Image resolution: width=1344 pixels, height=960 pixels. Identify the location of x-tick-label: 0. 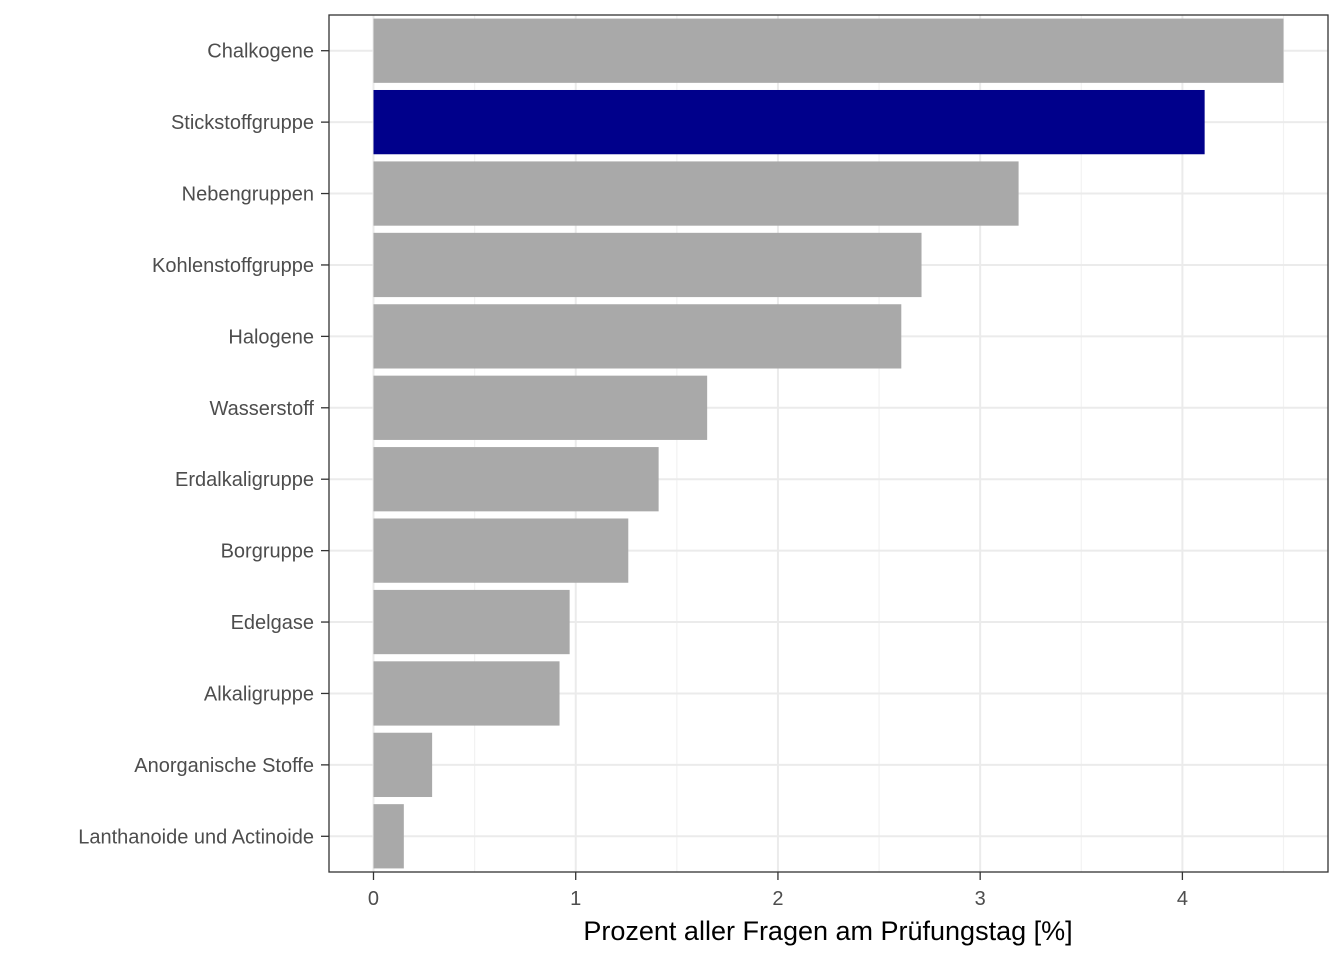
(373, 899).